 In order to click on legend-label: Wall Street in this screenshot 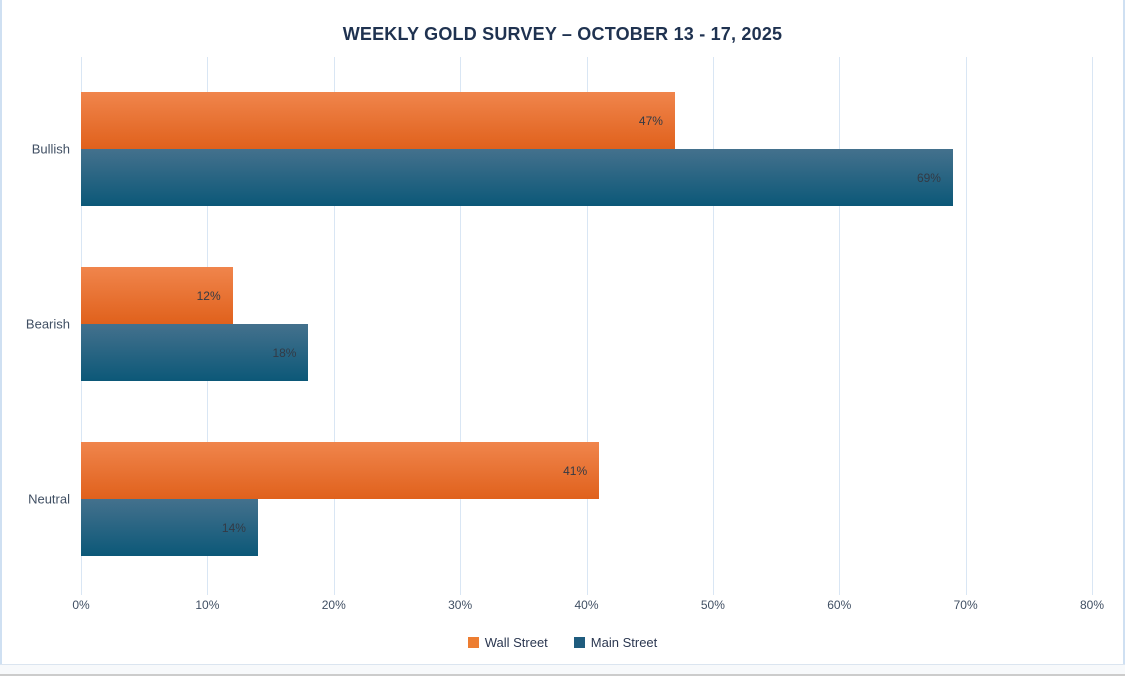, I will do `click(516, 642)`.